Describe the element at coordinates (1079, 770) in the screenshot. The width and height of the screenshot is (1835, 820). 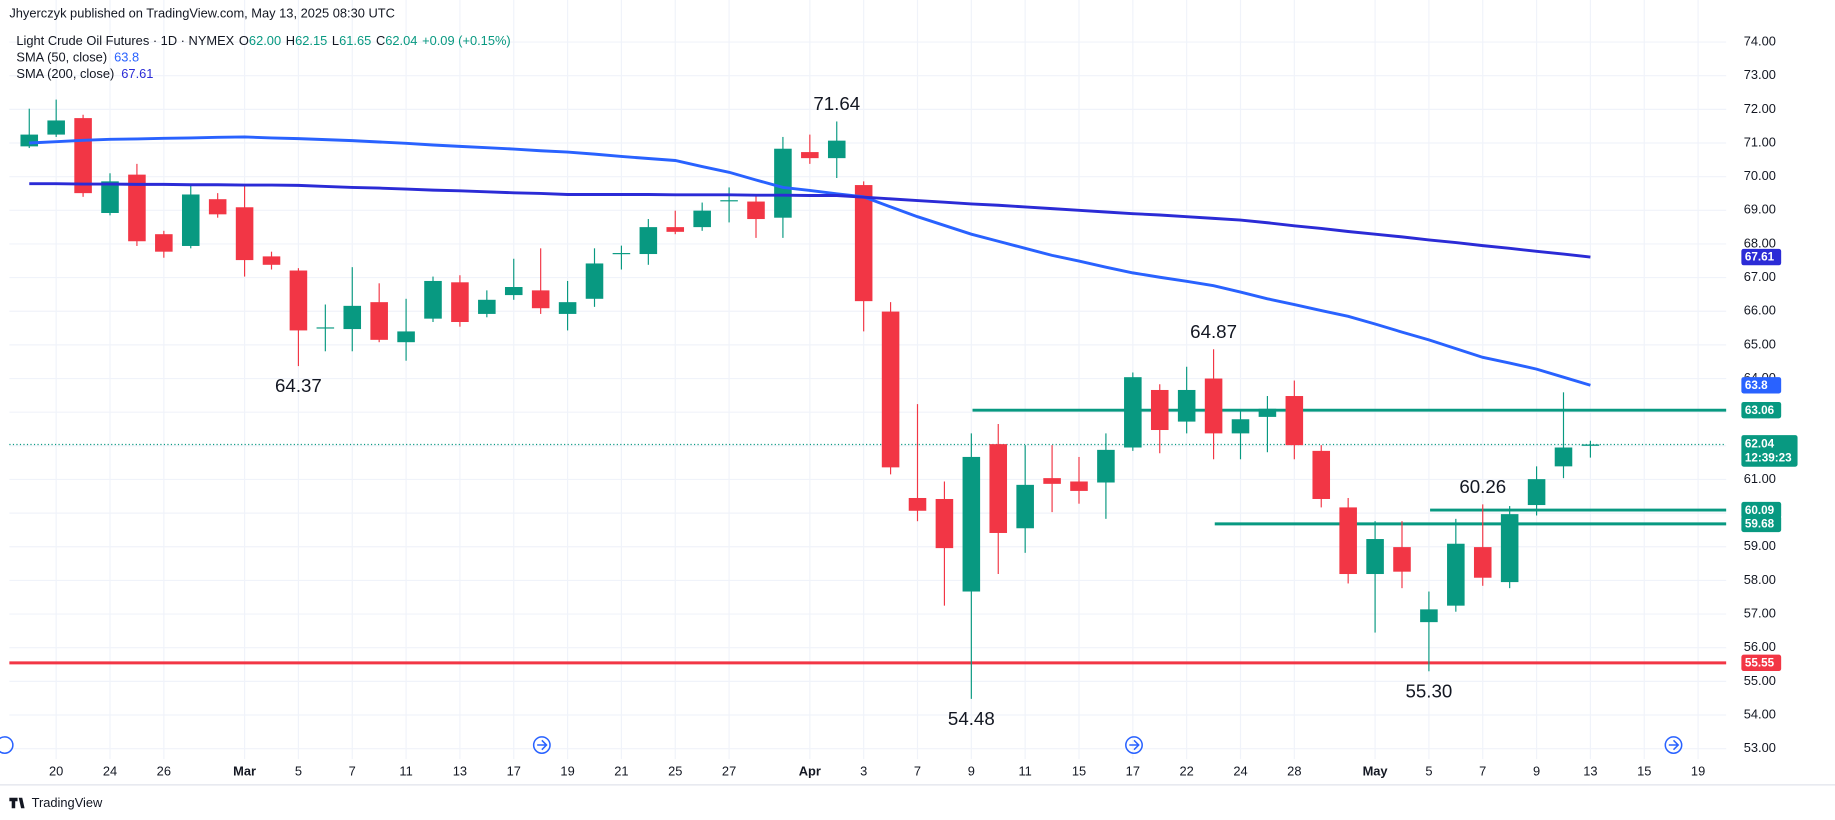
I see `x-tick-label: 15` at that location.